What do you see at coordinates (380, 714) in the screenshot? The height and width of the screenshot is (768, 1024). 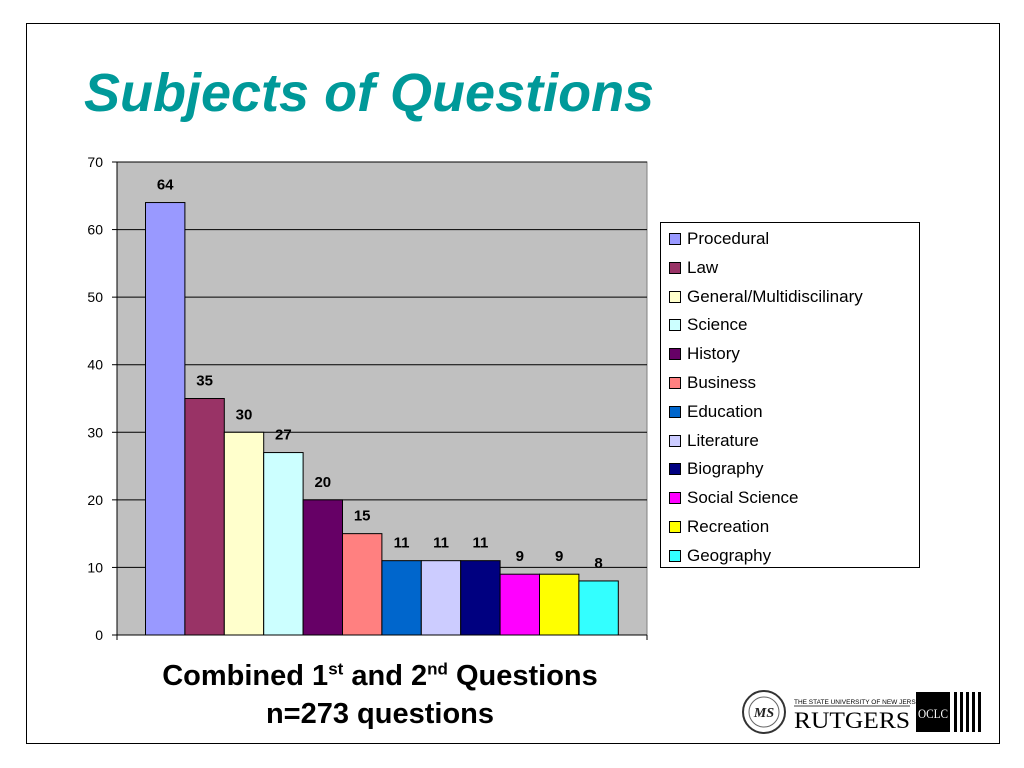 I see `caption-line-2: n=273 questions` at bounding box center [380, 714].